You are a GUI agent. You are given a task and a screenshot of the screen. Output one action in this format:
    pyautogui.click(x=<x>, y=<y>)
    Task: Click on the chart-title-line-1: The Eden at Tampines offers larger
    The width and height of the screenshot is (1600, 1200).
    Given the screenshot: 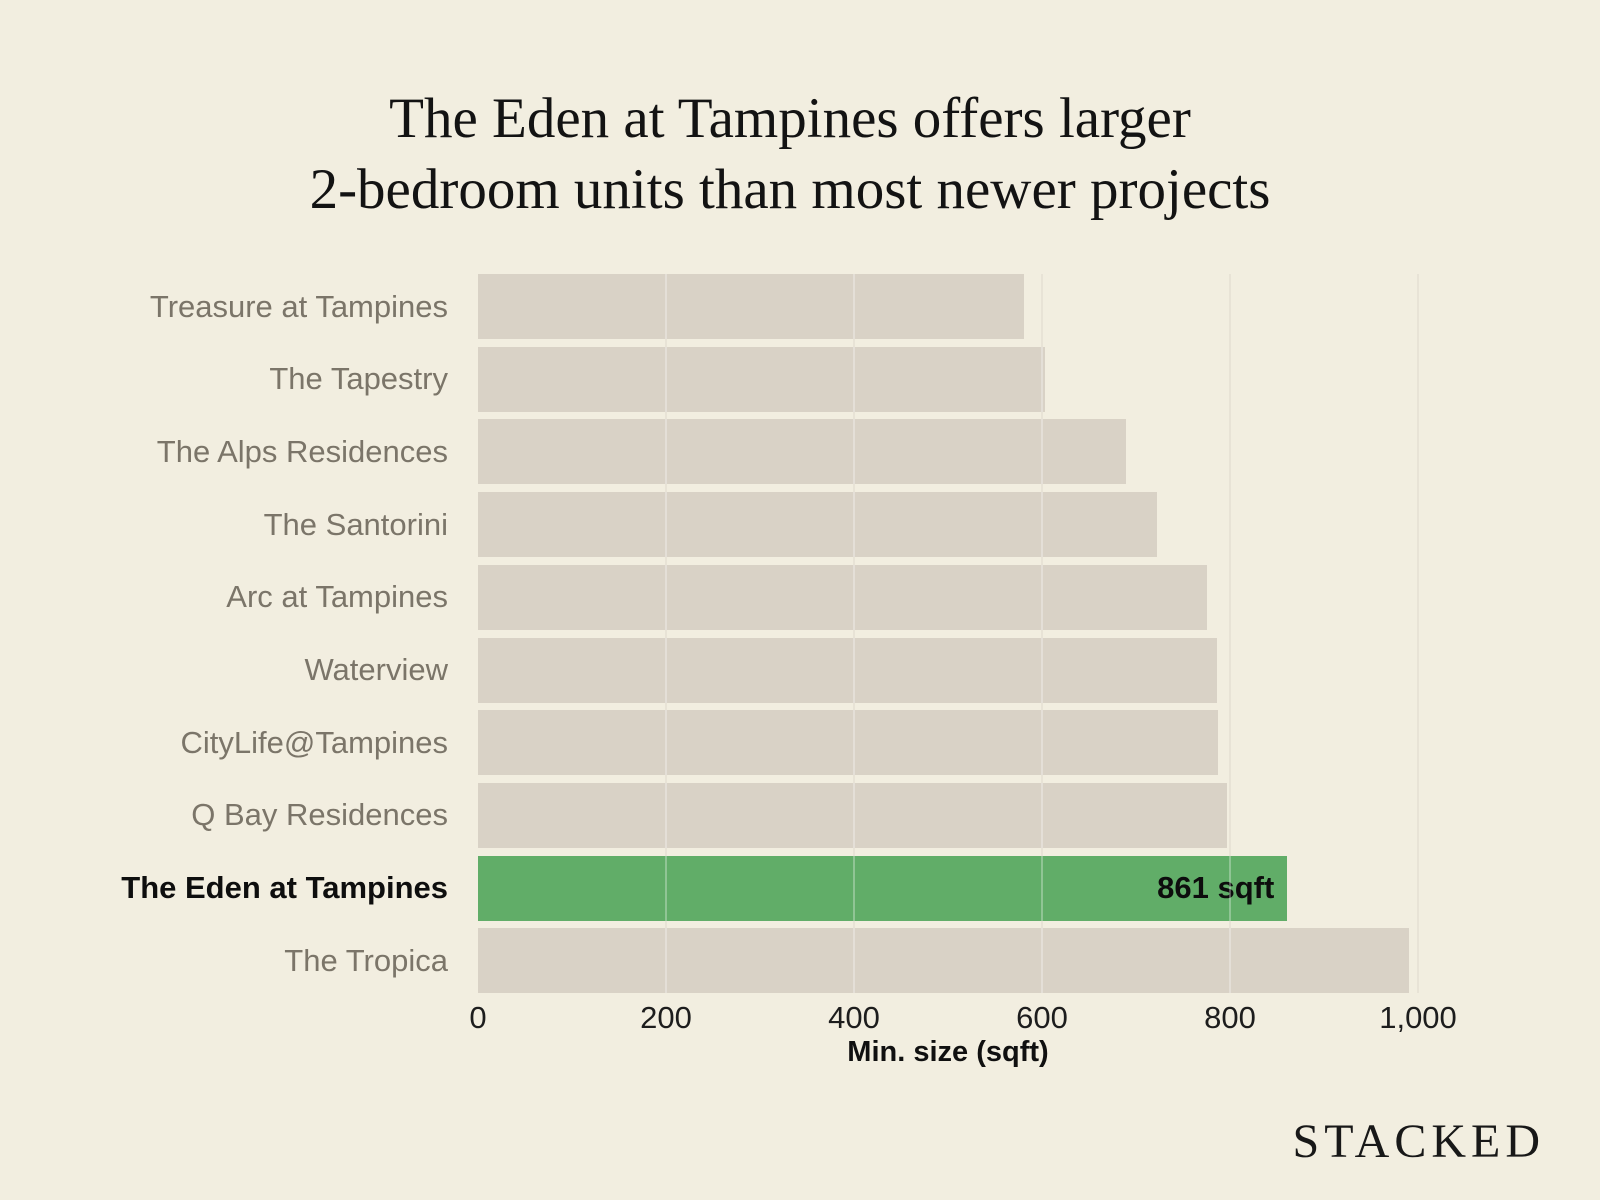 What is the action you would take?
    pyautogui.click(x=790, y=118)
    